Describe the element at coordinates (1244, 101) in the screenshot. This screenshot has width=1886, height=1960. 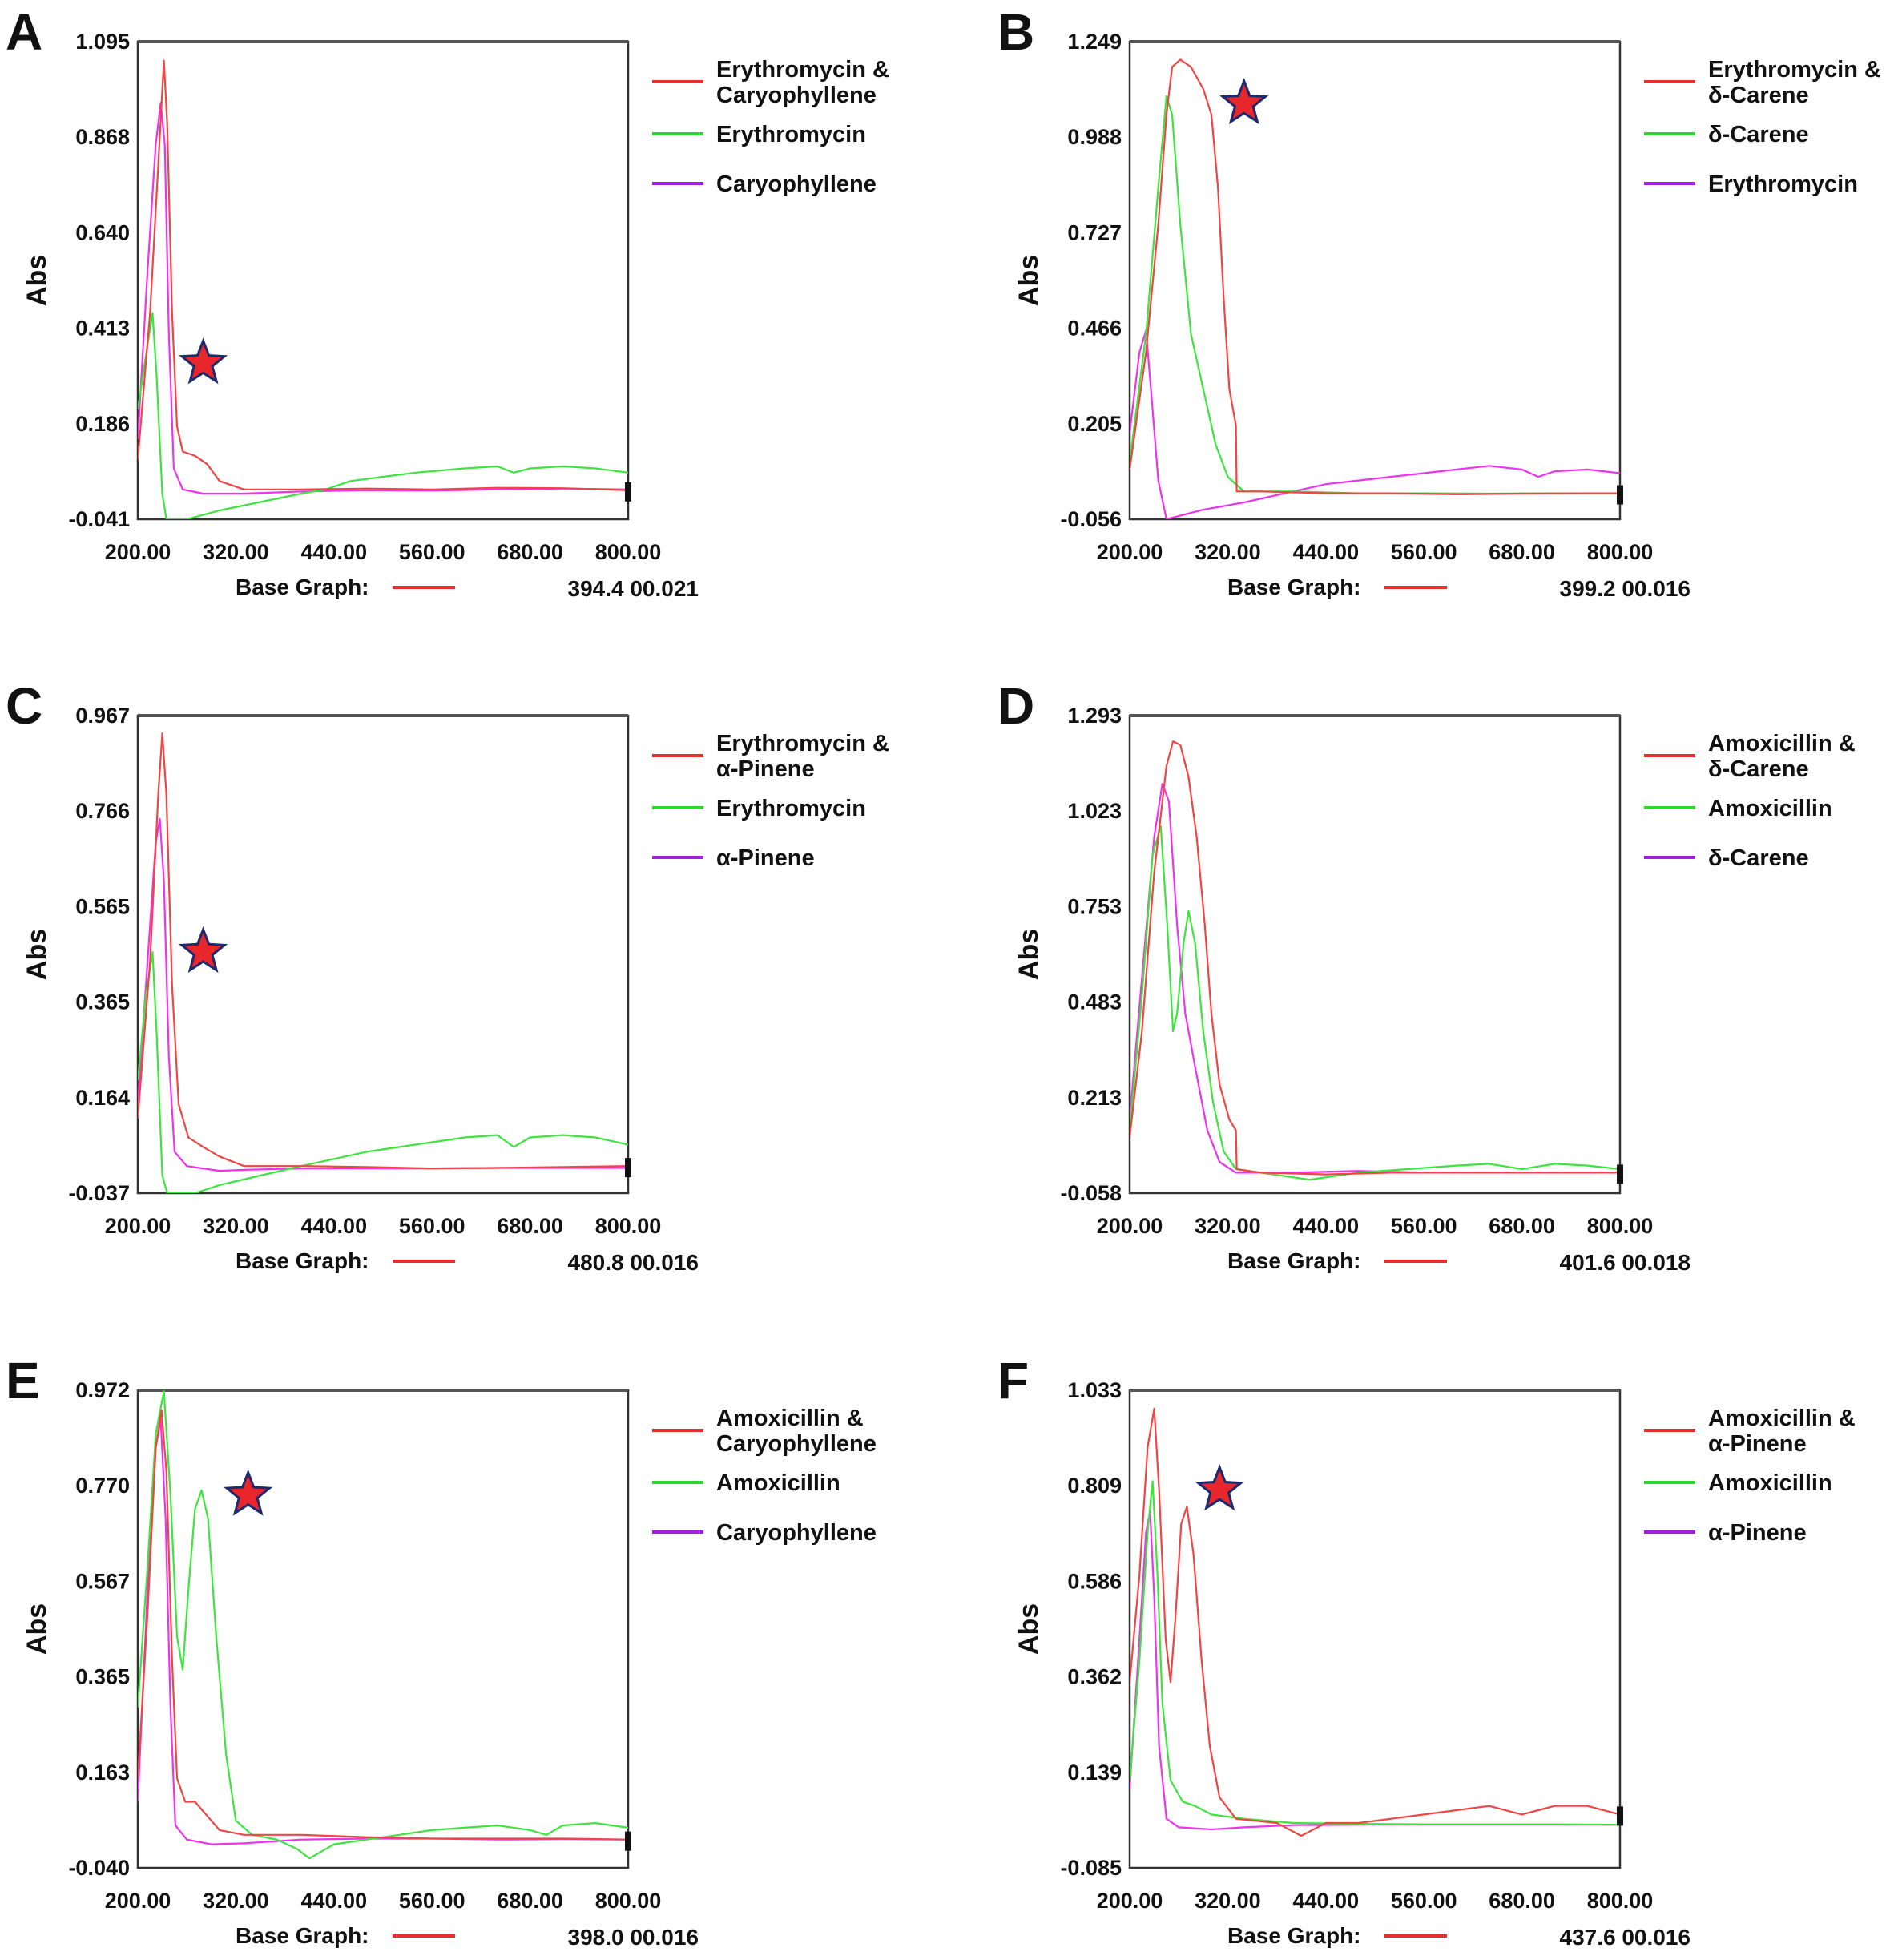
I see `panel-b-star-marker` at that location.